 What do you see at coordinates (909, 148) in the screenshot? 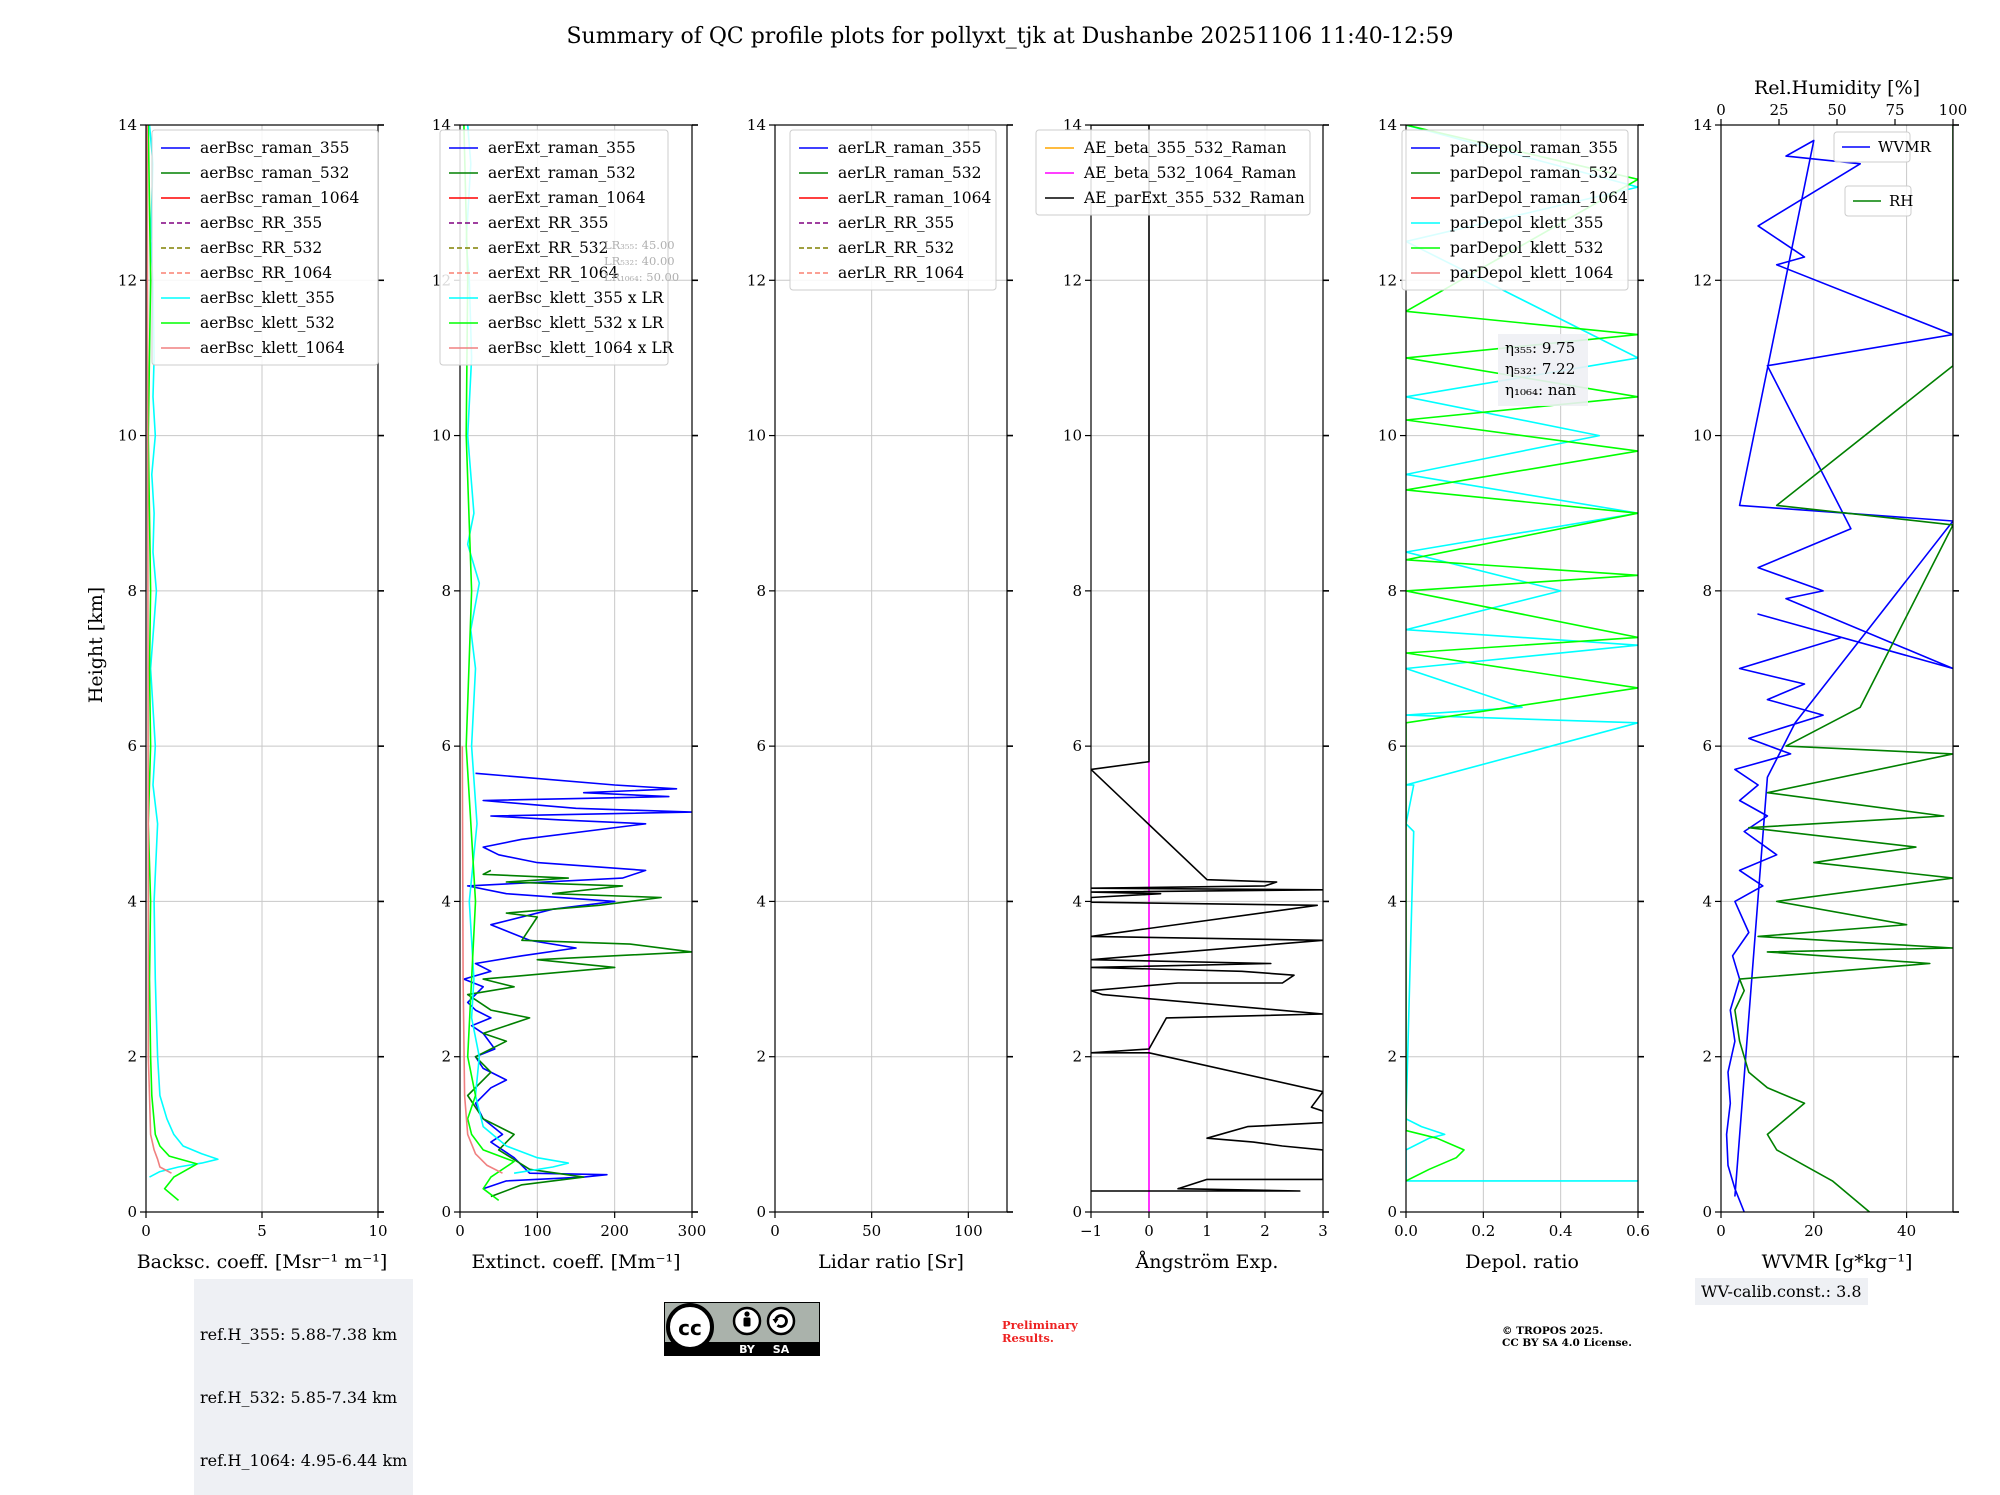
I see `legend-label: aerLR_raman_355` at bounding box center [909, 148].